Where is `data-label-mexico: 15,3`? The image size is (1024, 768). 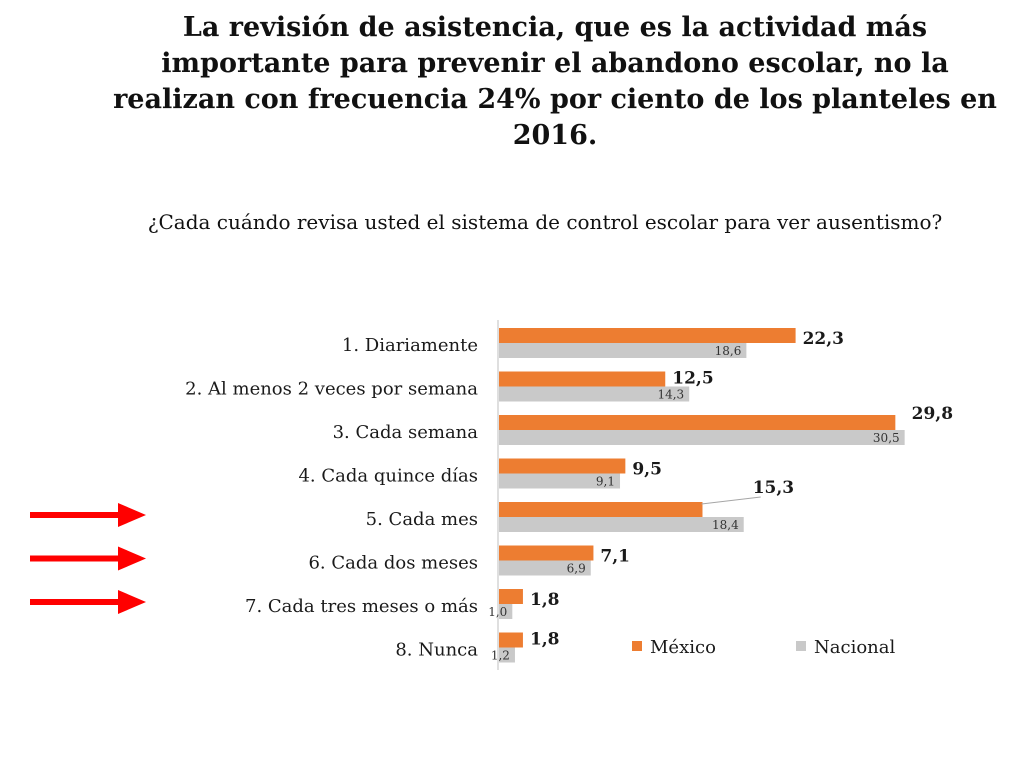 data-label-mexico: 15,3 is located at coordinates (773, 488).